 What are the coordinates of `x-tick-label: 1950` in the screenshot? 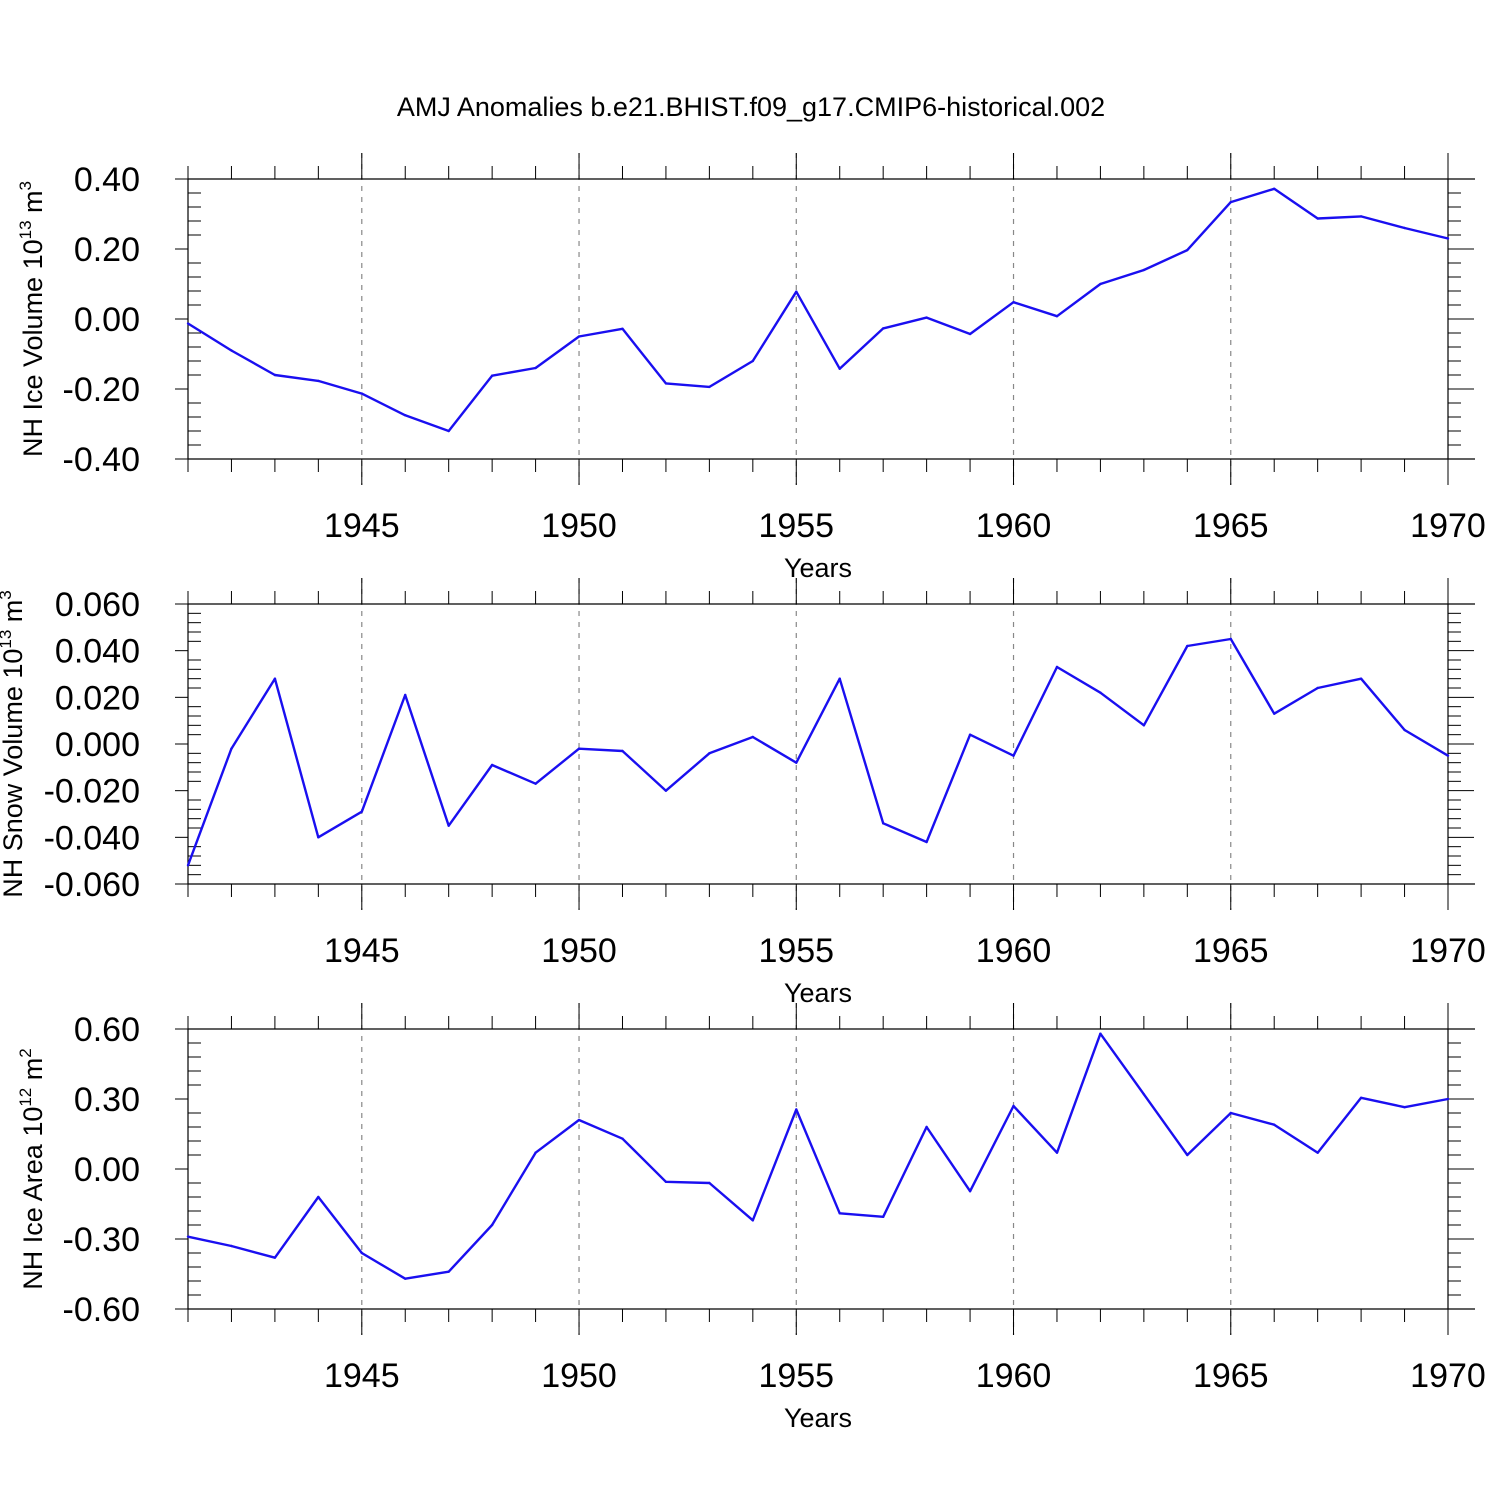 It's located at (579, 526).